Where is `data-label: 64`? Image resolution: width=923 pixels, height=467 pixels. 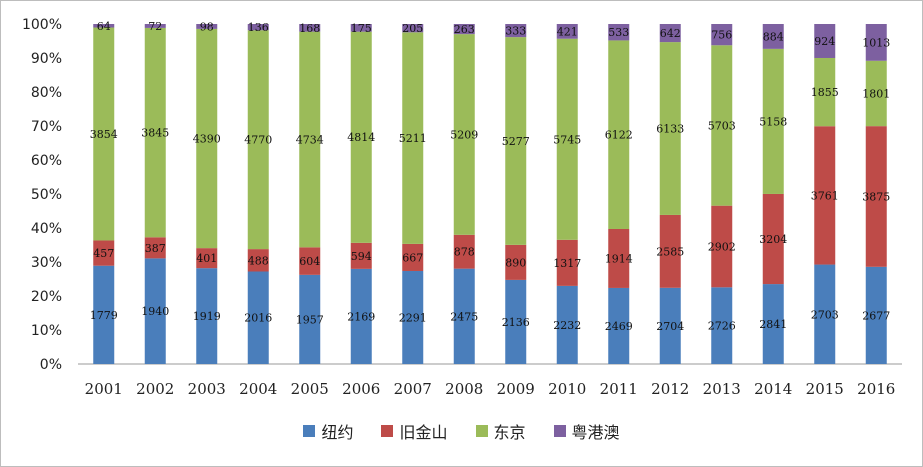
data-label: 64 is located at coordinates (104, 26).